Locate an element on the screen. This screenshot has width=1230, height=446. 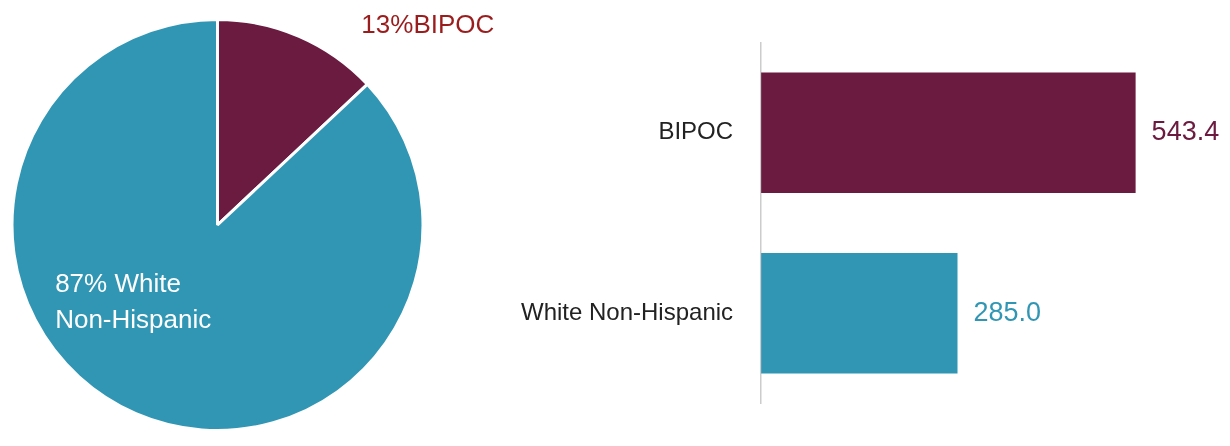
y-tick-label: BIPOC is located at coordinates (696, 131).